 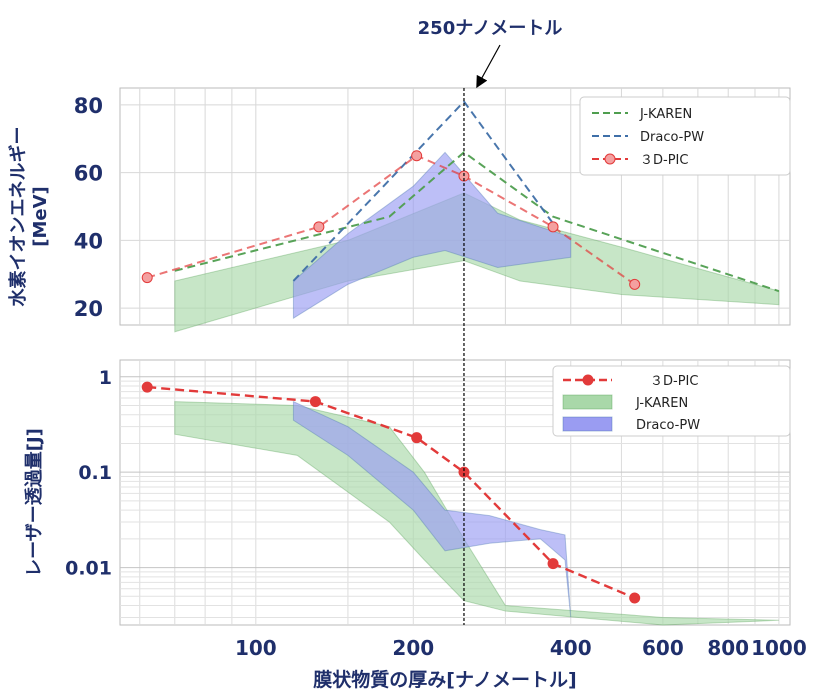 What do you see at coordinates (88, 241) in the screenshot?
I see `top-y-tick-label: 40` at bounding box center [88, 241].